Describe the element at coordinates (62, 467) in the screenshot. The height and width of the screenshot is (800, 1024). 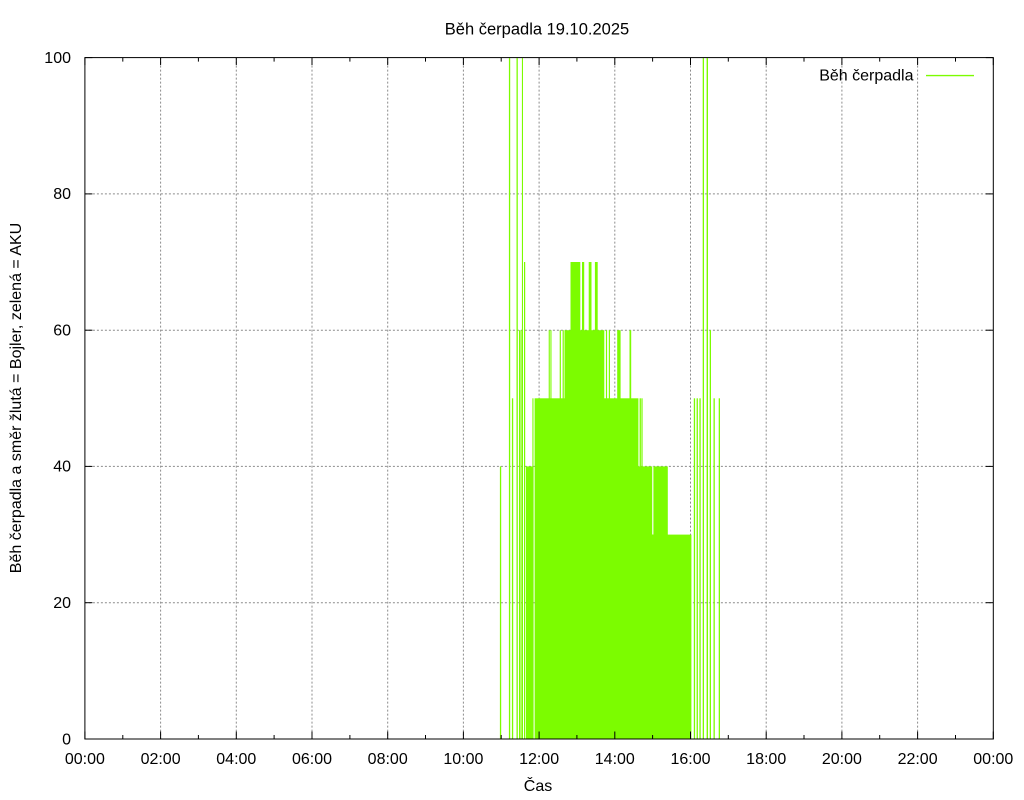
I see `svg-text: 40` at that location.